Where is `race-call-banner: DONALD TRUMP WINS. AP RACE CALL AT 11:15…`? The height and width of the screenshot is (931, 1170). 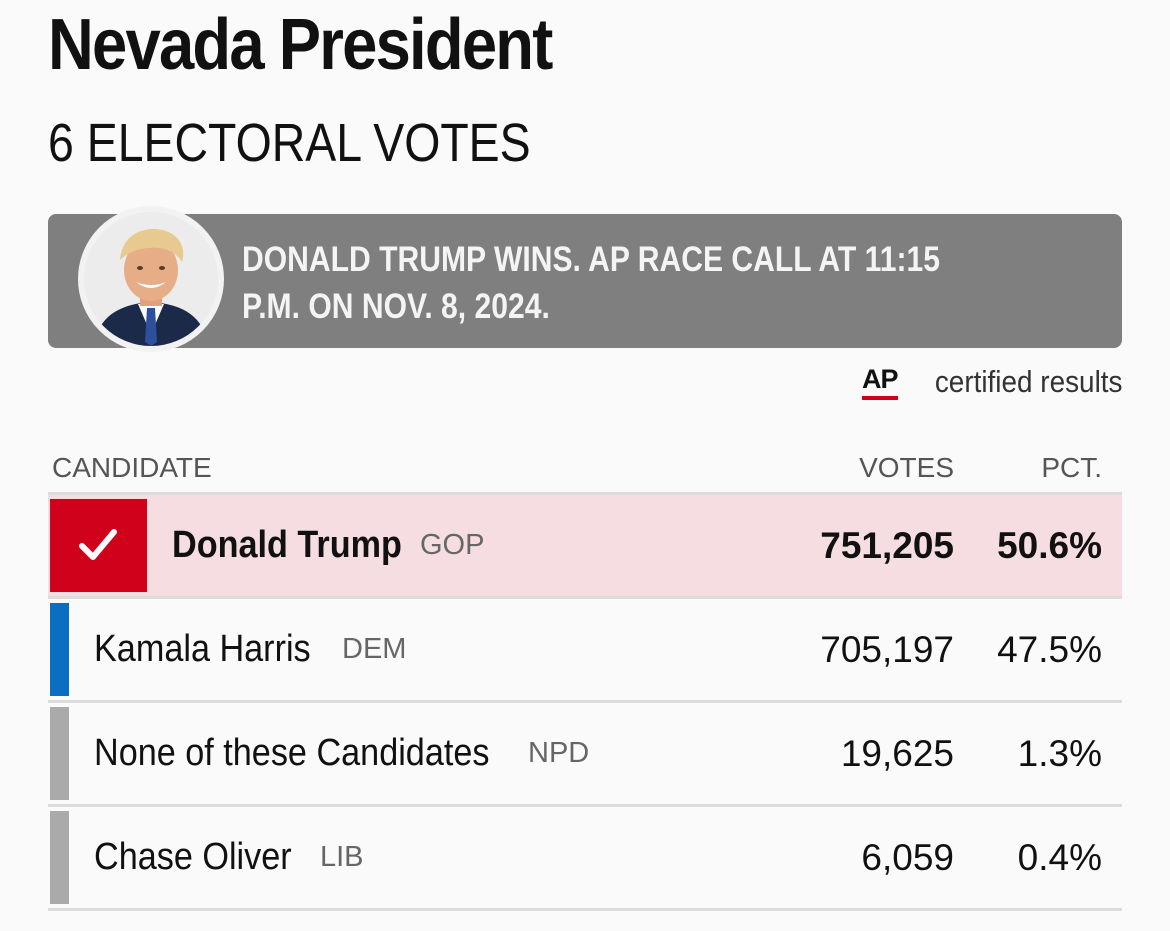
race-call-banner: DONALD TRUMP WINS. AP RACE CALL AT 11:15… is located at coordinates (585, 279).